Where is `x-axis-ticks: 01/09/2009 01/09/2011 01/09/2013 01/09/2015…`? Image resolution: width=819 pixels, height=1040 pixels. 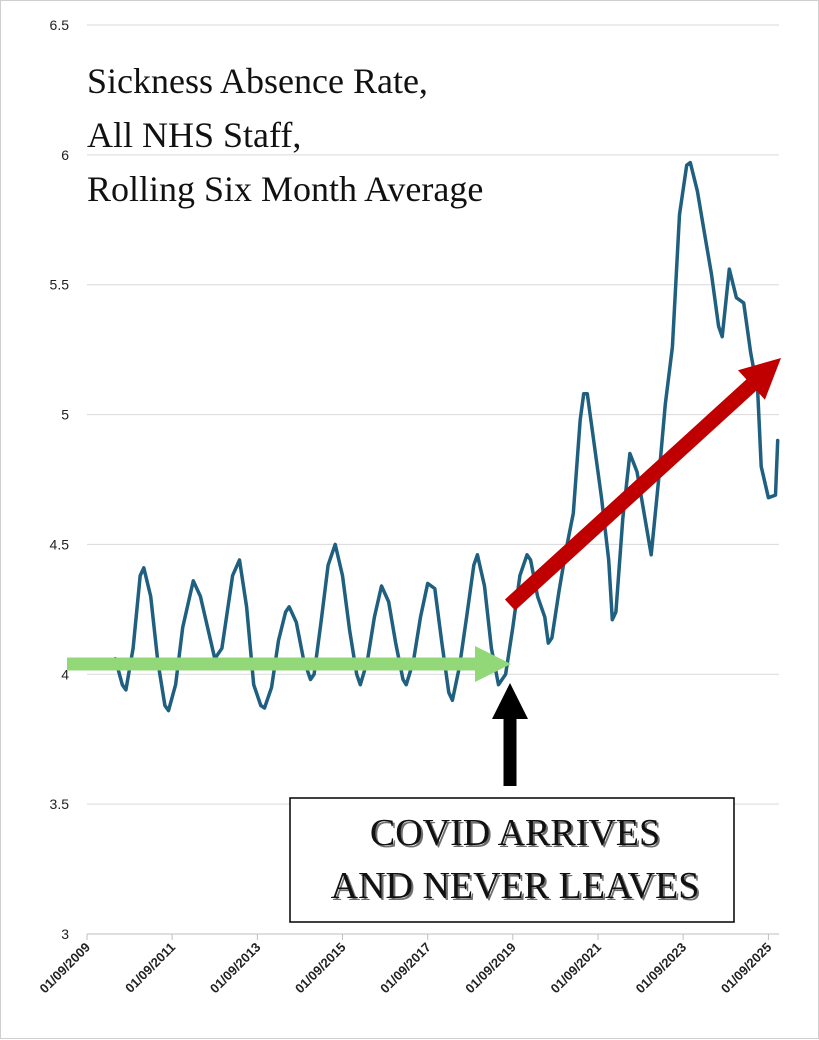 x-axis-ticks: 01/09/2009 01/09/2011 01/09/2013 01/09/2015… is located at coordinates (405, 968).